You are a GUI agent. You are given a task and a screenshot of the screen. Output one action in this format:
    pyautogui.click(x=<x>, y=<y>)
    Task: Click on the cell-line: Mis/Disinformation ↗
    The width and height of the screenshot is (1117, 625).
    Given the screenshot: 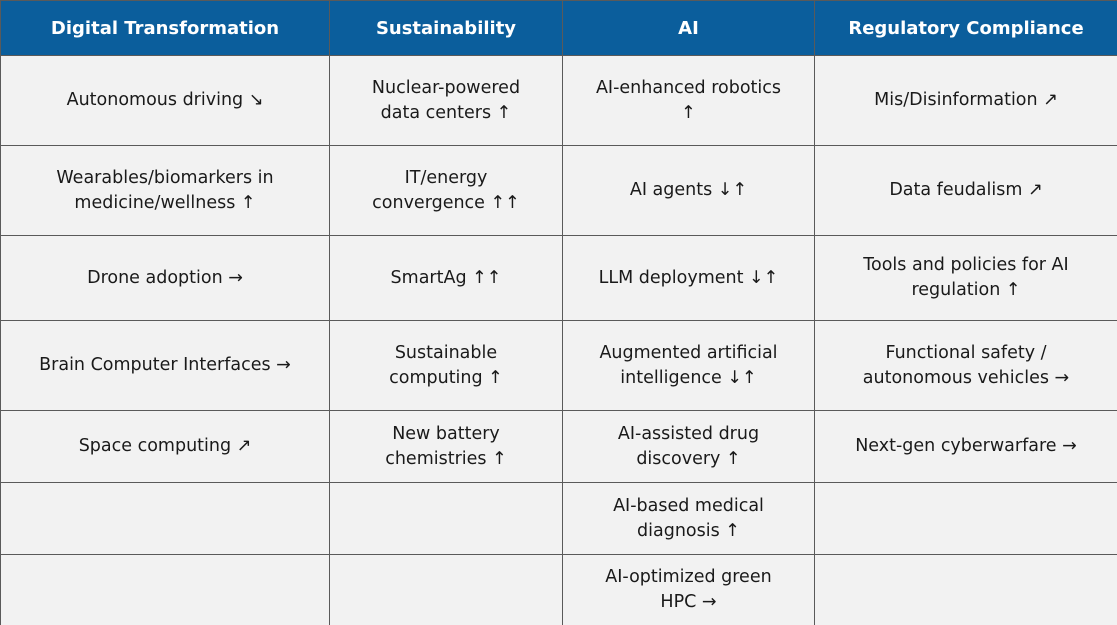 What is the action you would take?
    pyautogui.click(x=966, y=100)
    